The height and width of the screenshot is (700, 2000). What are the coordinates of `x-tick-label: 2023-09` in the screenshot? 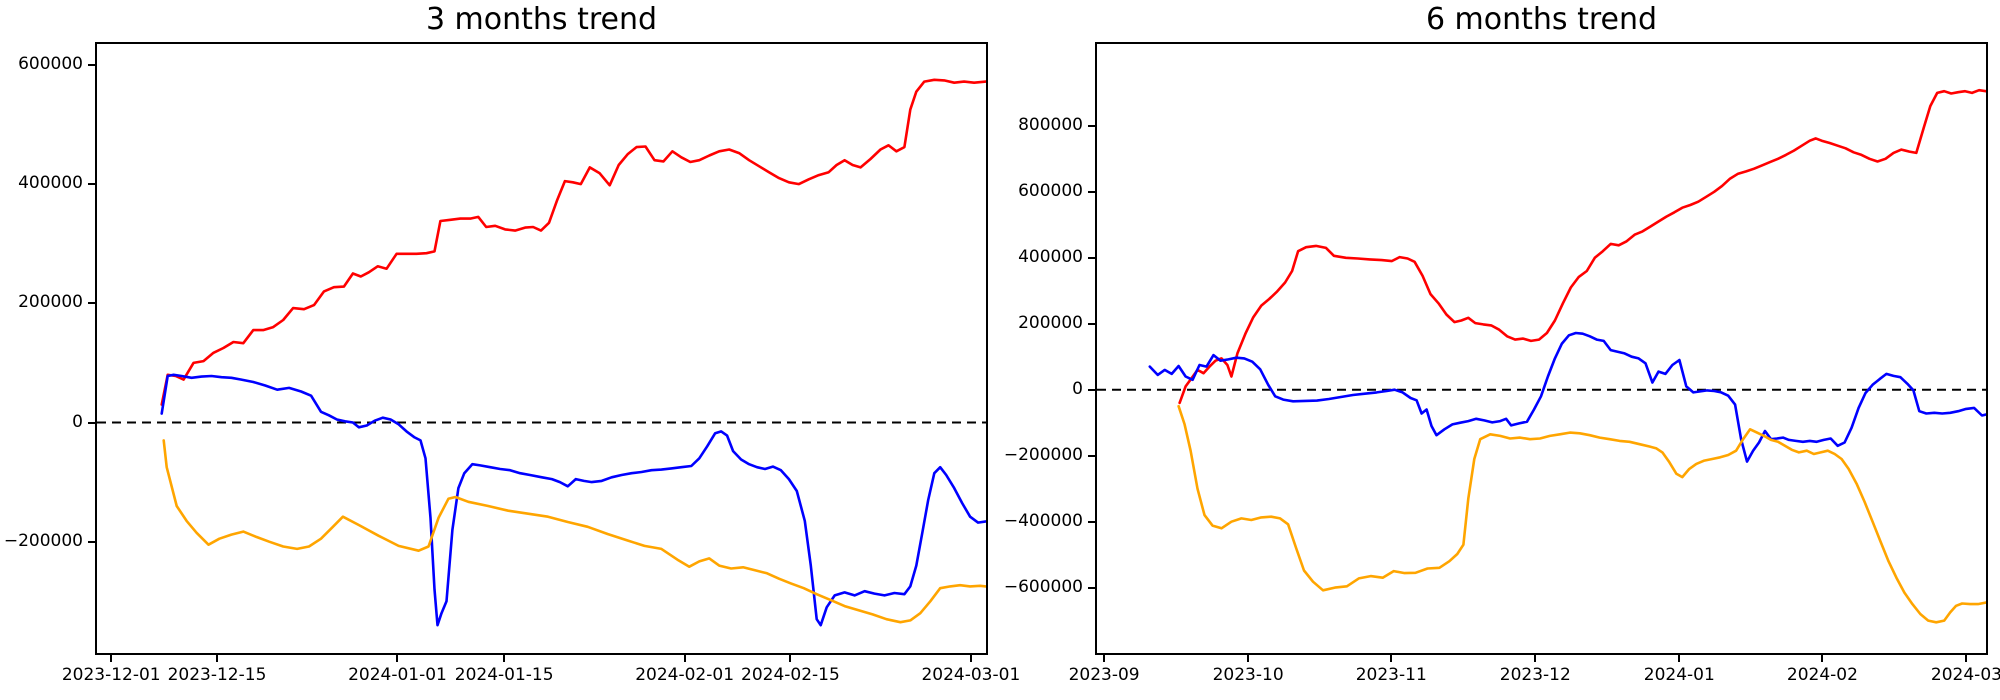 It's located at (1104, 675).